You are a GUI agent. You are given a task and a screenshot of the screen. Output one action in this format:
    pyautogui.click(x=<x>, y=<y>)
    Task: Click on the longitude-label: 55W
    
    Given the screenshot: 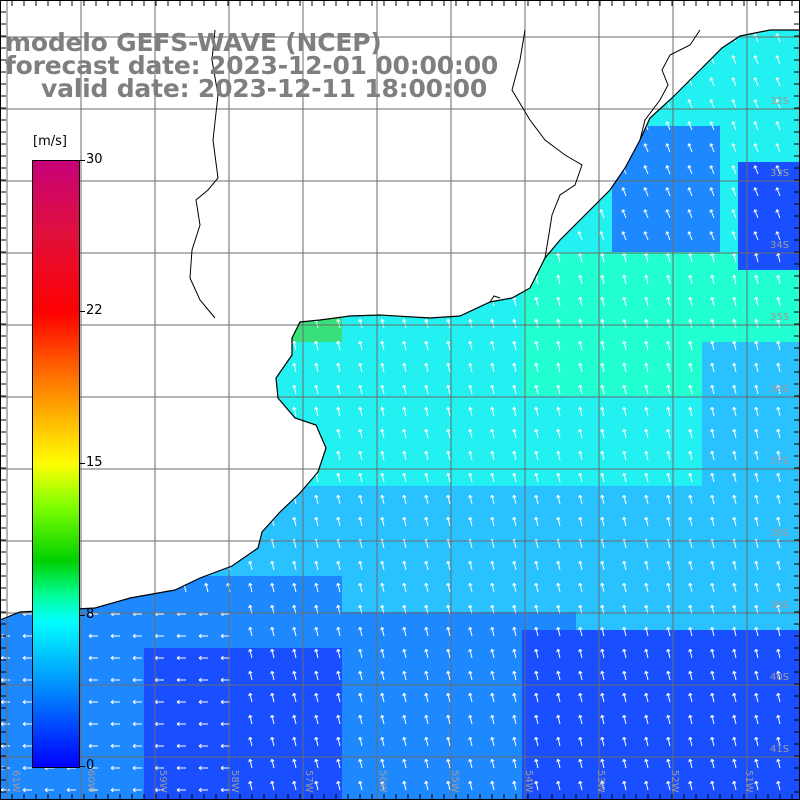 What is the action you would take?
    pyautogui.click(x=454, y=781)
    